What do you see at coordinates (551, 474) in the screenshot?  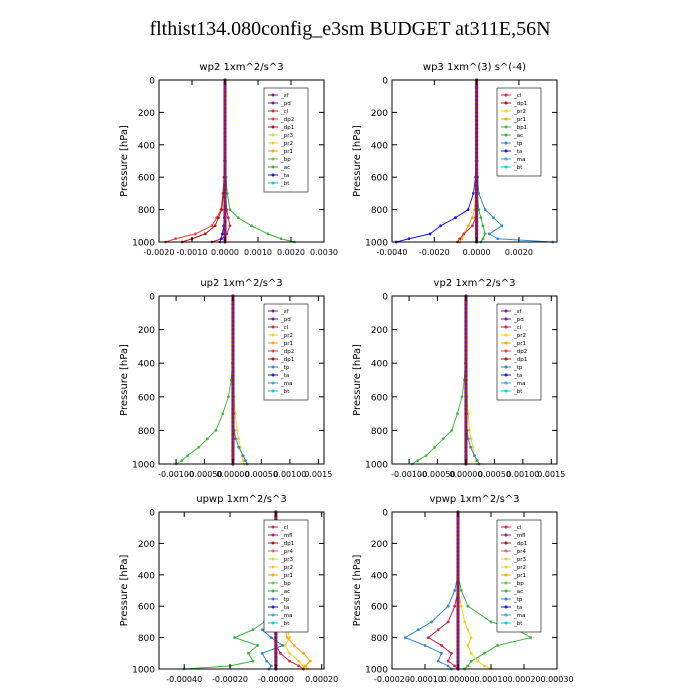 I see `x-tick-label: 0.0015` at bounding box center [551, 474].